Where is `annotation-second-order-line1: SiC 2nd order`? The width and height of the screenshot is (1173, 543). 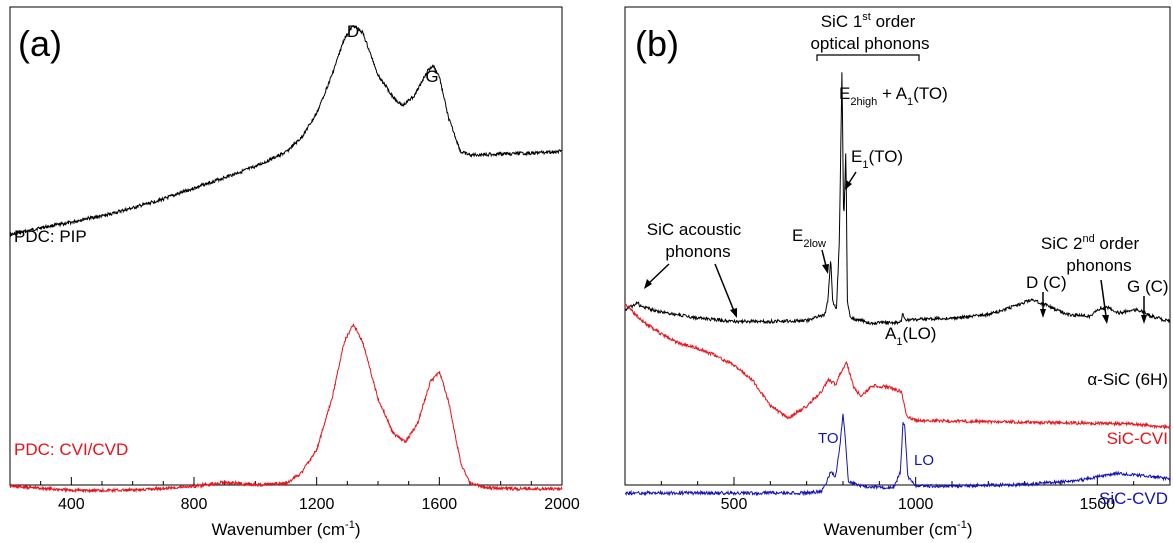 annotation-second-order-line1: SiC 2nd order is located at coordinates (1090, 243).